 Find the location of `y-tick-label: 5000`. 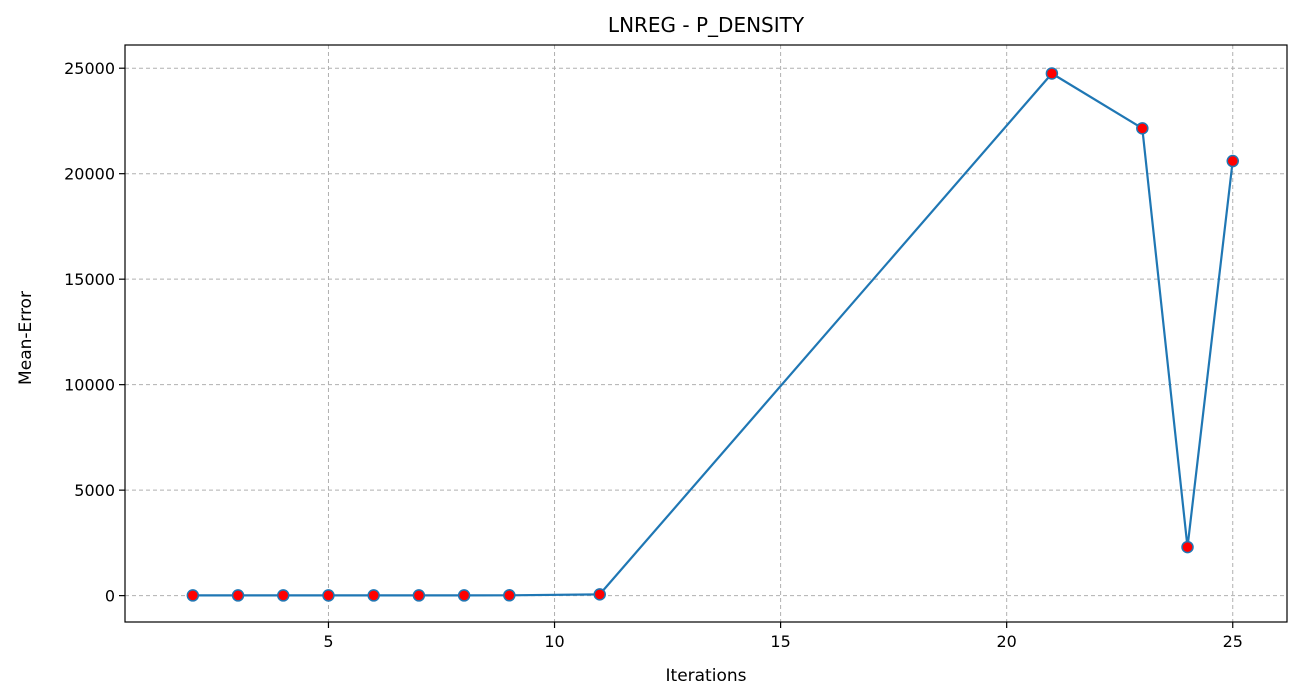

y-tick-label: 5000 is located at coordinates (94, 490).